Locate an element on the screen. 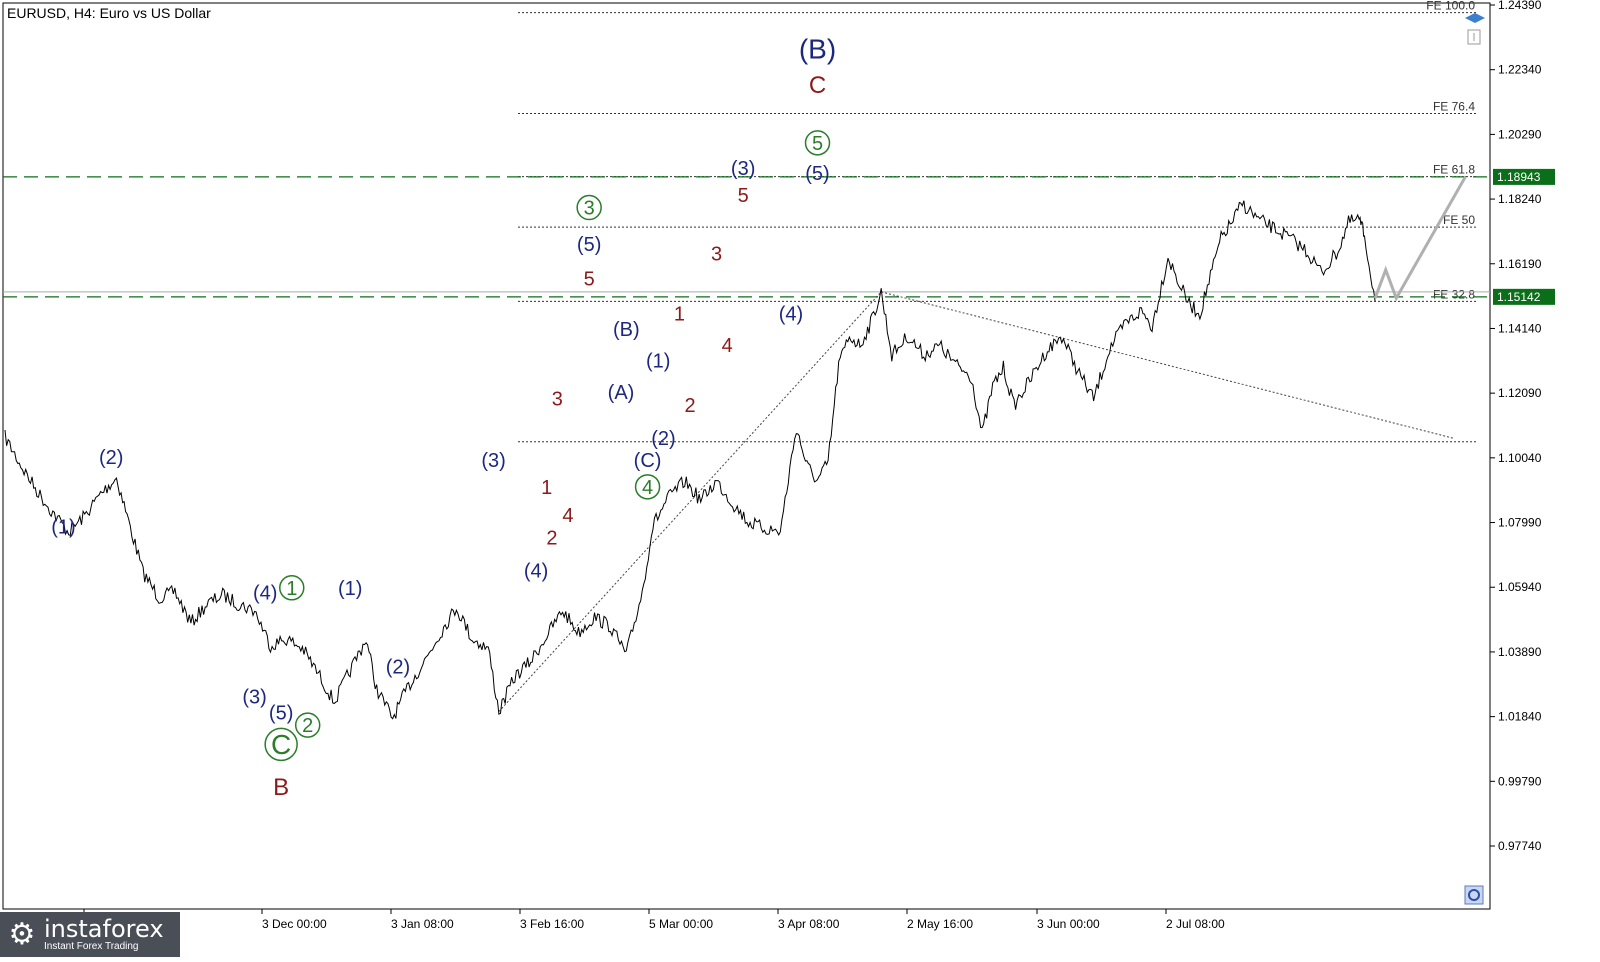 Image resolution: width=1600 pixels, height=962 pixels. fib-level-label: FE 61.8 is located at coordinates (1454, 170).